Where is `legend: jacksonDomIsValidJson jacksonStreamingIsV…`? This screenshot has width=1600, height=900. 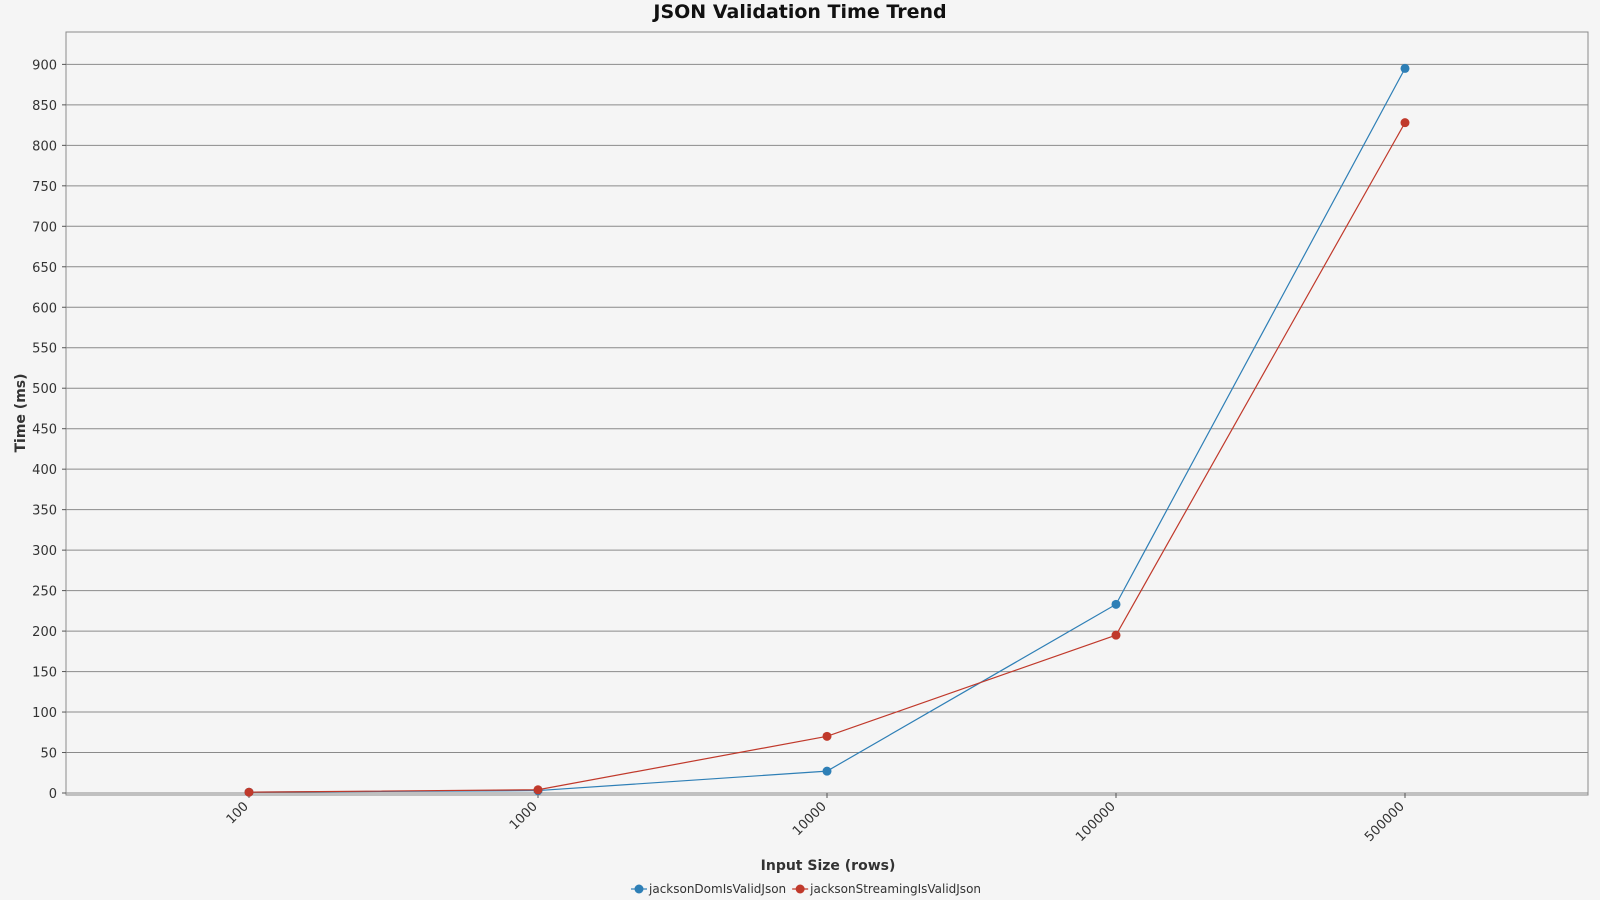
legend: jacksonDomIsValidJson jacksonStreamingIsV… is located at coordinates (806, 889).